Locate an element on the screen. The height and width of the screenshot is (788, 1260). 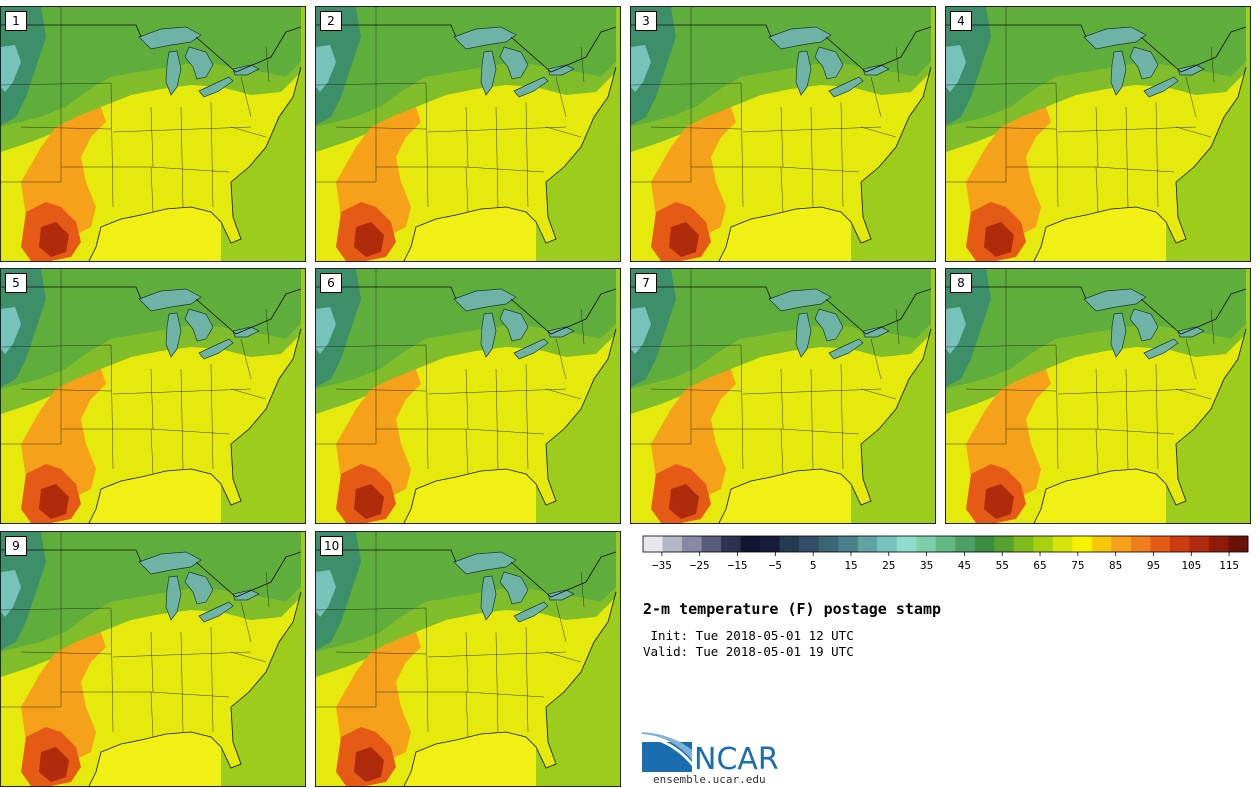
valid-time: Valid: Tue 2018-05-01 19 UTC is located at coordinates (748, 651).